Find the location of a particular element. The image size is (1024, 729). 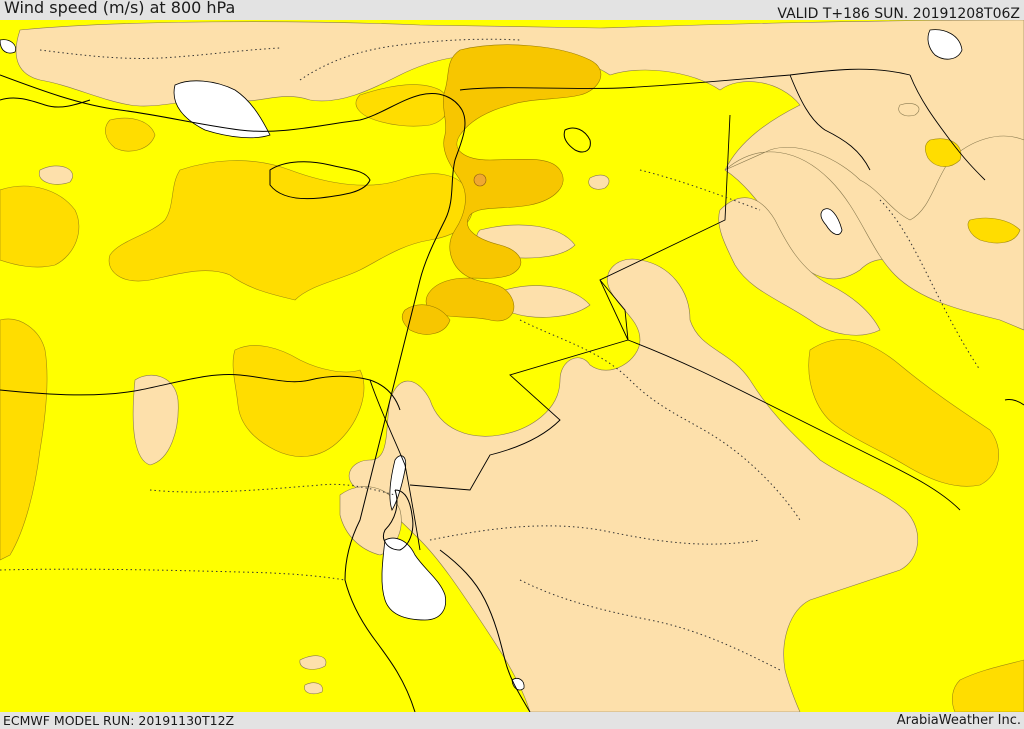

lake-east is located at coordinates (831, 221).